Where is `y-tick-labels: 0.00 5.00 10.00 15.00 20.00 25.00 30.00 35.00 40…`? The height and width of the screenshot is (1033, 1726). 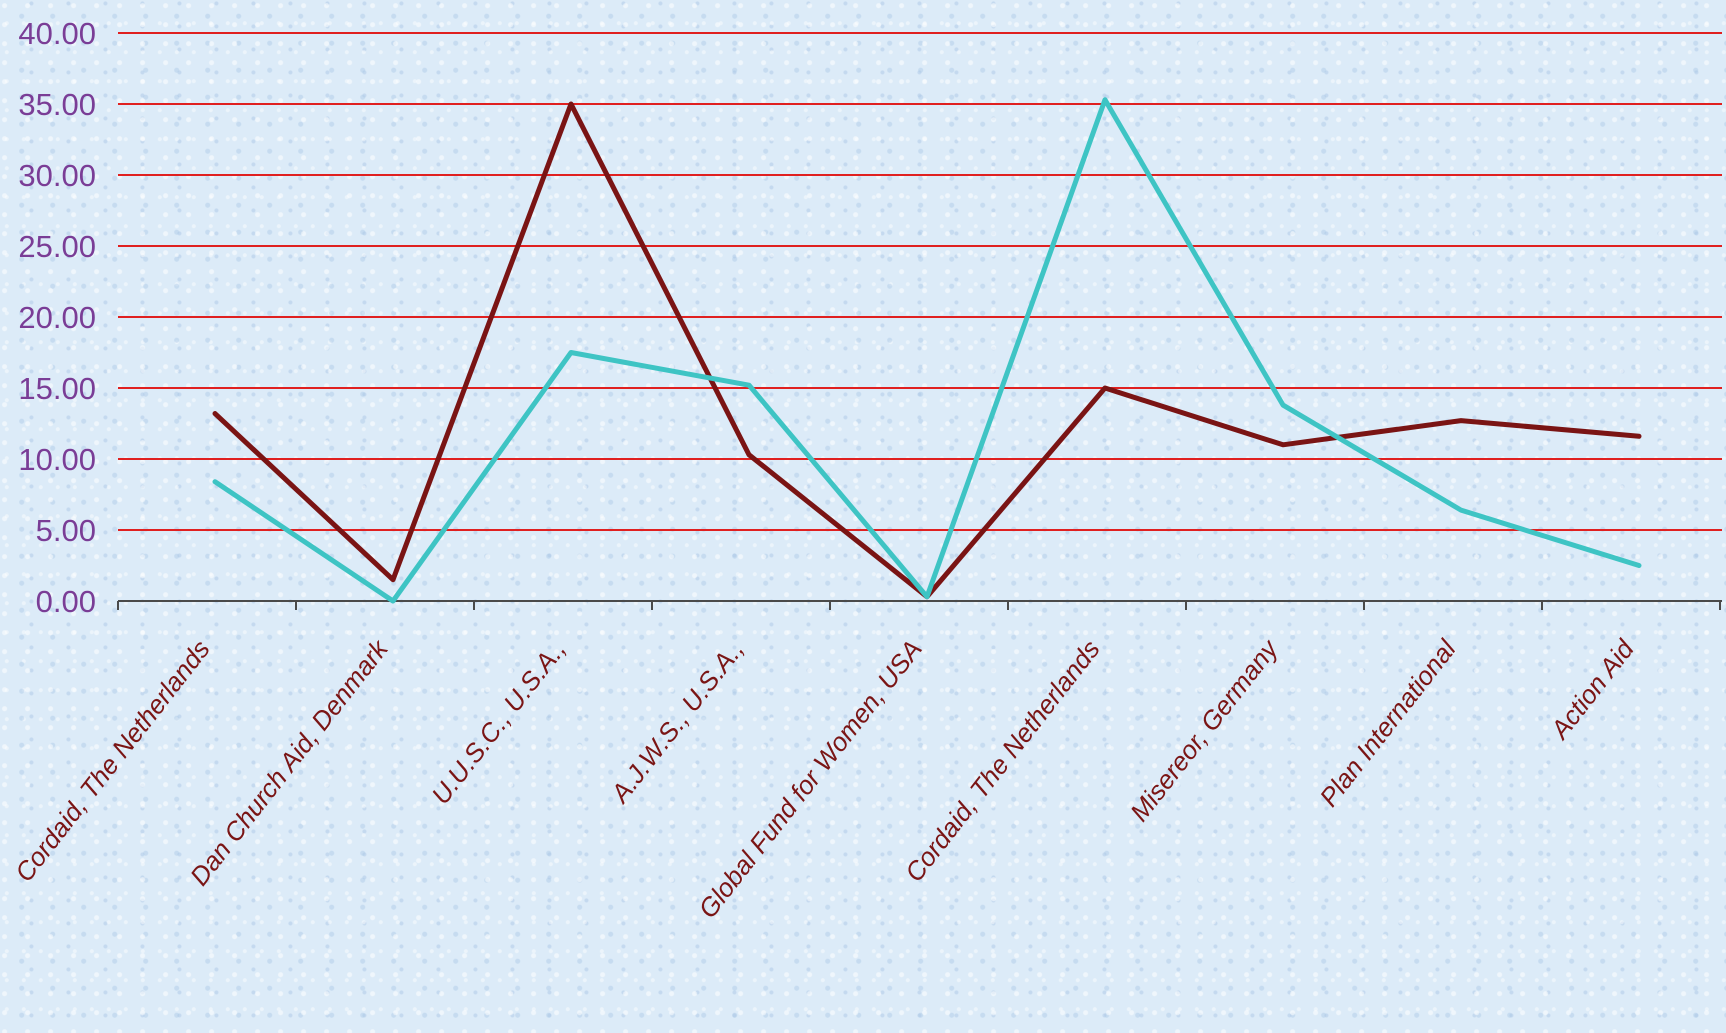 y-tick-labels: 0.00 5.00 10.00 15.00 20.00 25.00 30.00 35.00 40… is located at coordinates (57, 317).